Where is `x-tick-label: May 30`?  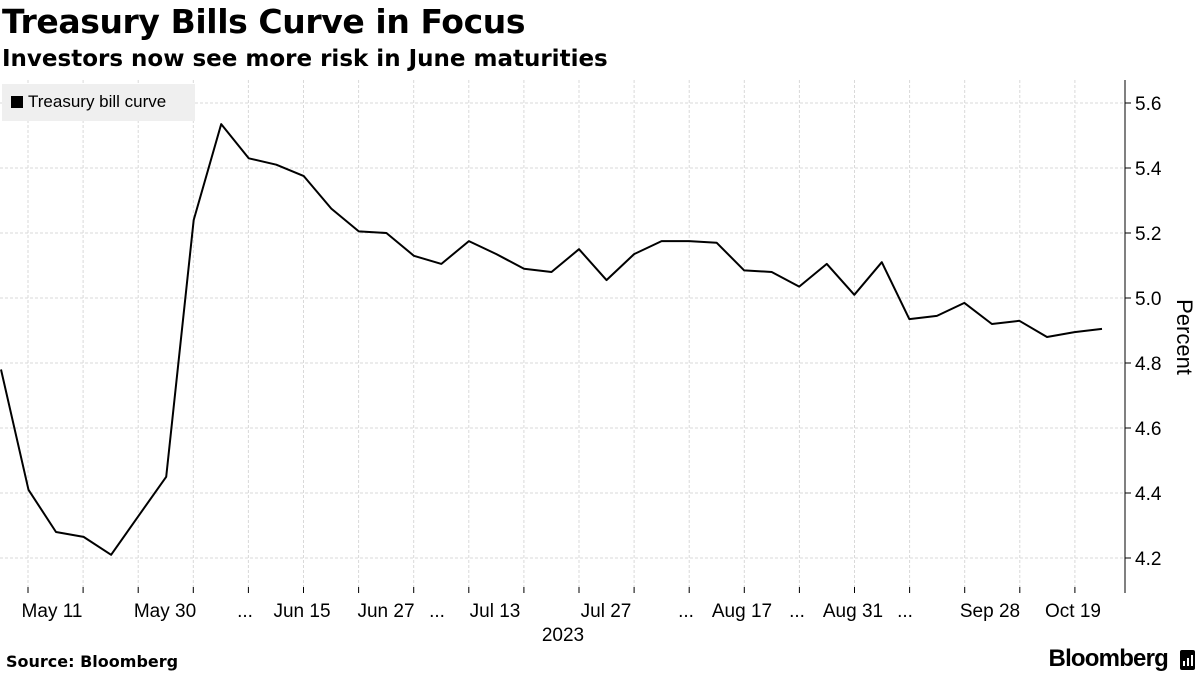 x-tick-label: May 30 is located at coordinates (165, 611).